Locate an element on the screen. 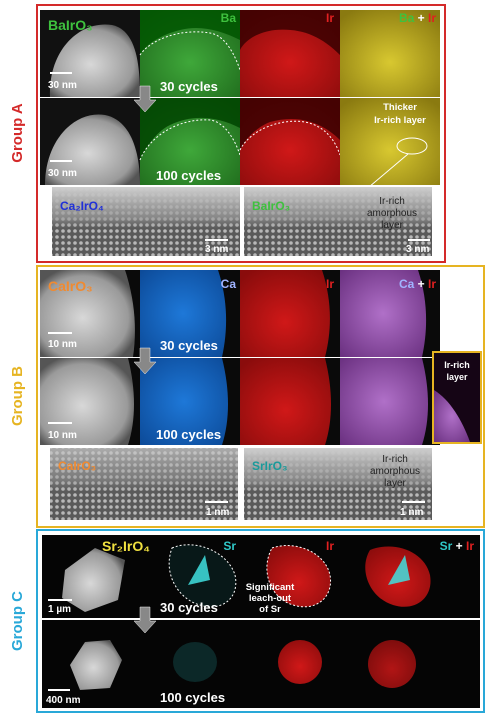  note: leach-out is located at coordinates (270, 598).